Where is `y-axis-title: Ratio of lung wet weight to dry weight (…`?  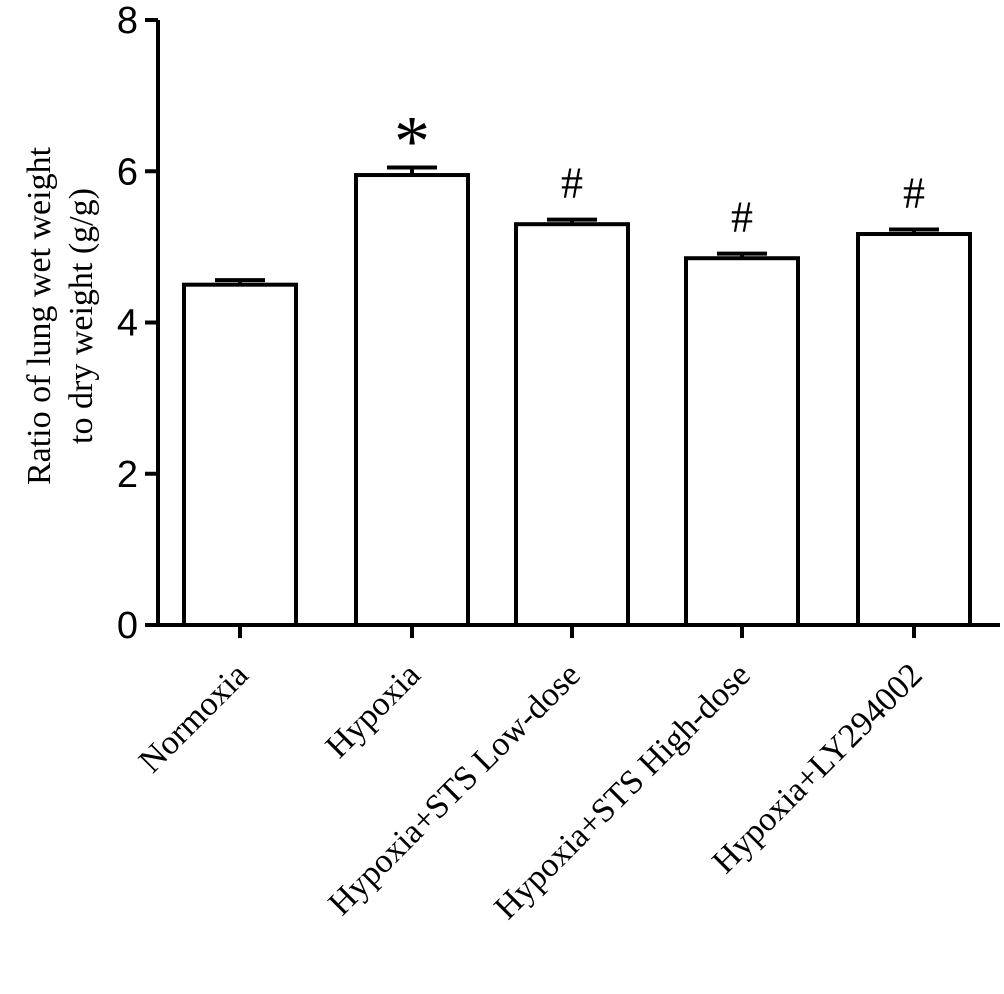
y-axis-title: Ratio of lung wet weight to dry weight (… is located at coordinates (60, 315).